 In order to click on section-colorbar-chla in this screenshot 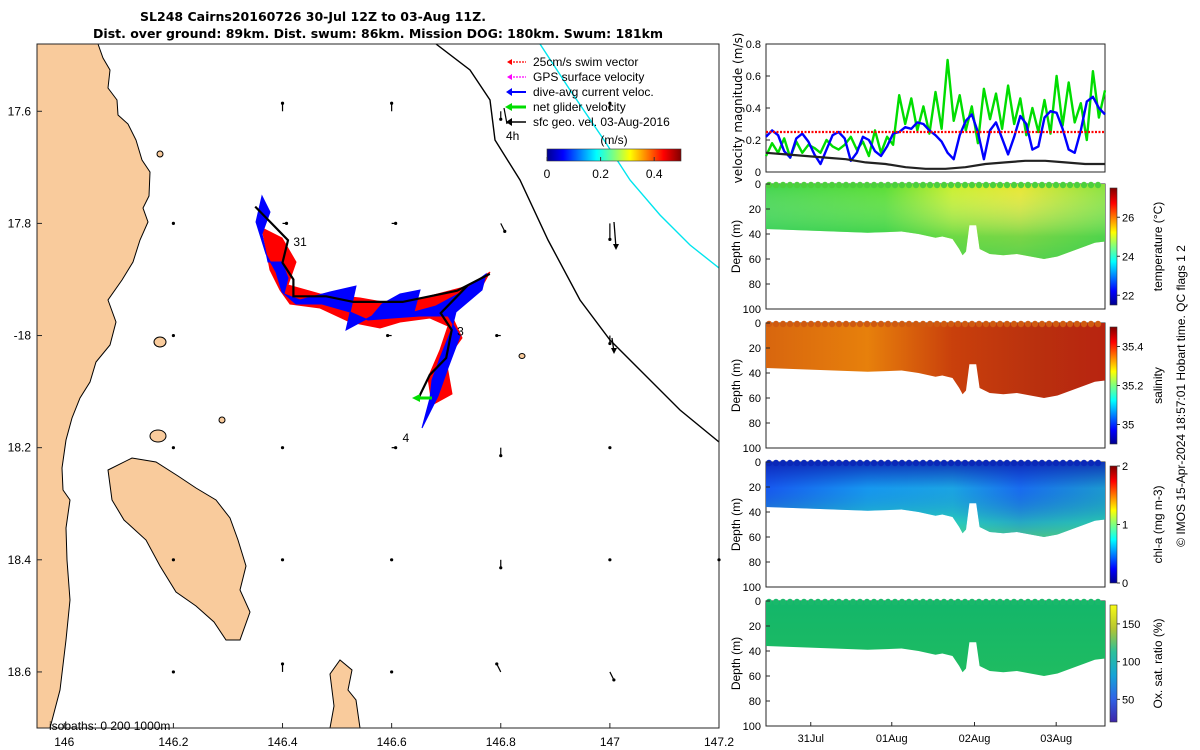, I will do `click(1113, 524)`.